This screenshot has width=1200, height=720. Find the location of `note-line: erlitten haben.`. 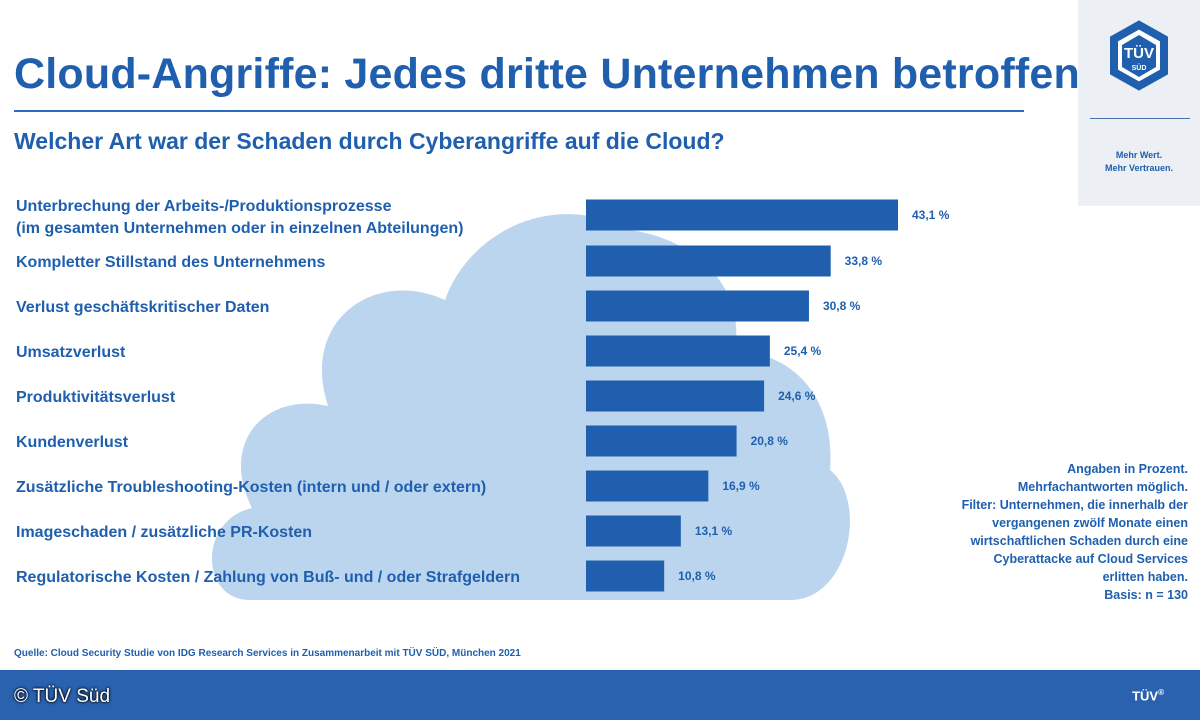

note-line: erlitten haben. is located at coordinates (1145, 577).